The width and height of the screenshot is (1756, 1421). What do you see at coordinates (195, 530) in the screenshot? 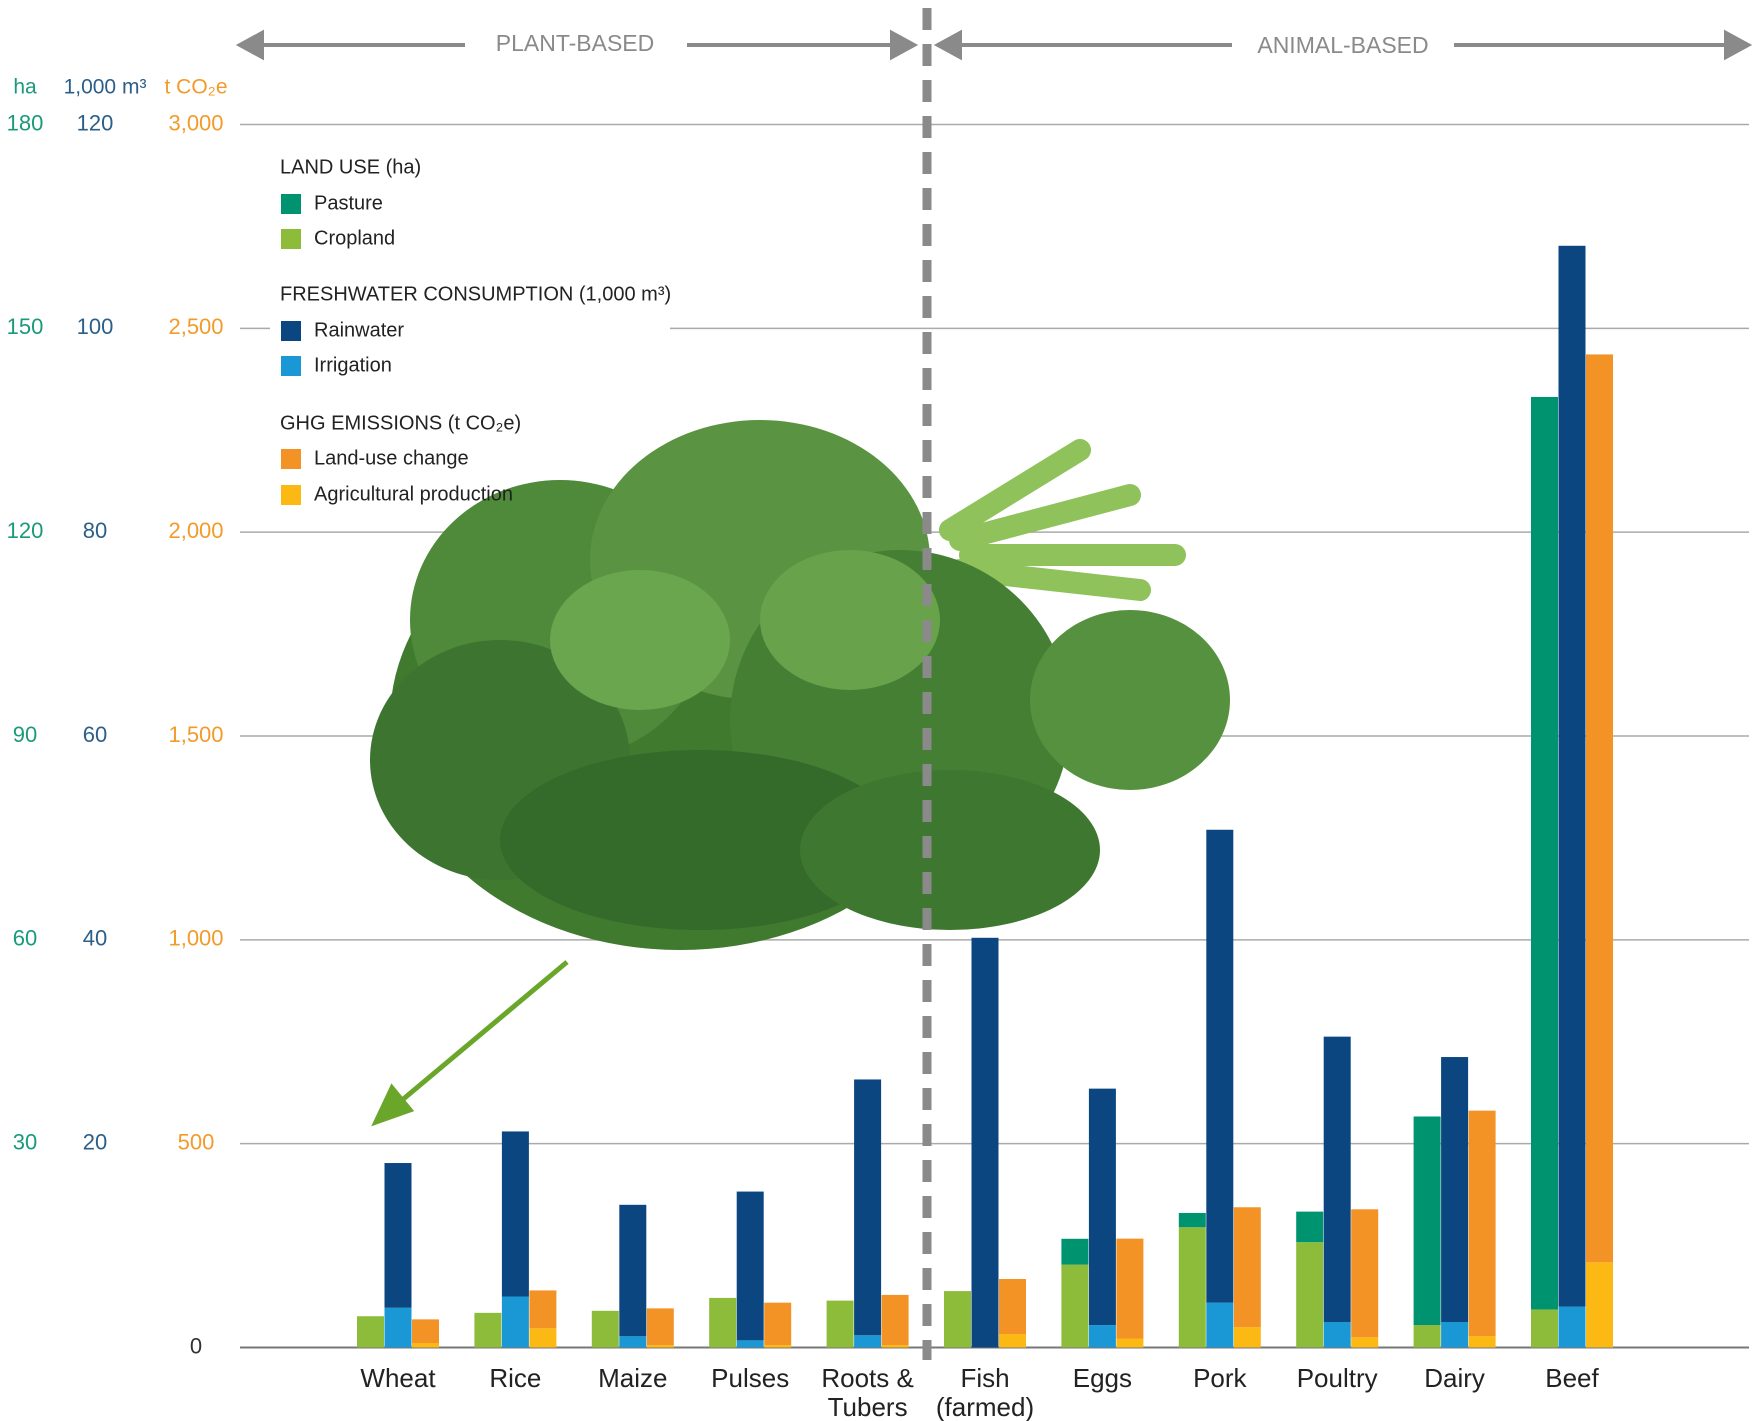
I see `y-tick-label: 2,000` at bounding box center [195, 530].